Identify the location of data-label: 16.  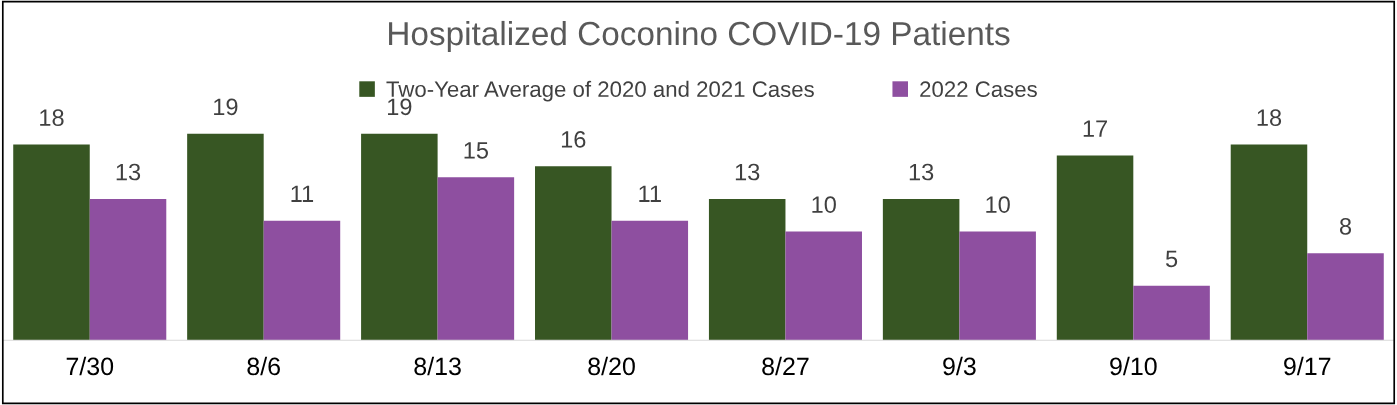
(573, 139).